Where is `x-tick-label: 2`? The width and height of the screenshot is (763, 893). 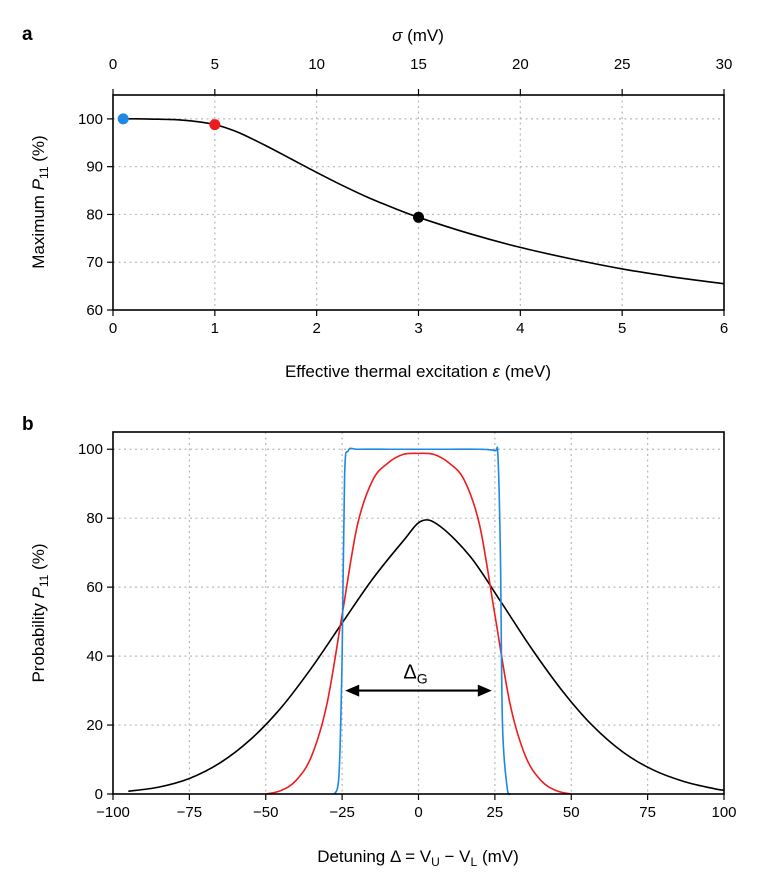
x-tick-label: 2 is located at coordinates (316, 328).